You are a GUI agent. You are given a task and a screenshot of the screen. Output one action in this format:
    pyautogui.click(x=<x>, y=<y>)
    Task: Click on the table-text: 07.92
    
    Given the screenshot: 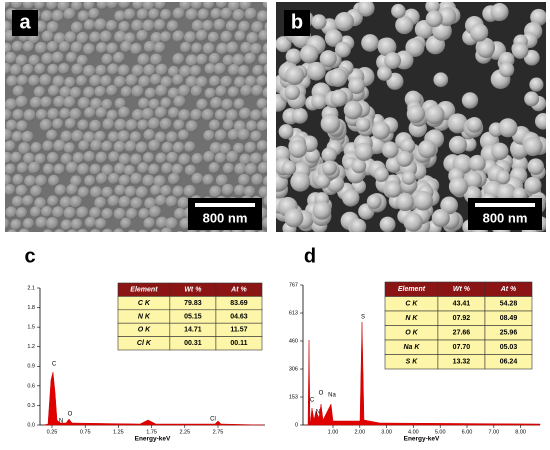 What is the action you would take?
    pyautogui.click(x=462, y=318)
    